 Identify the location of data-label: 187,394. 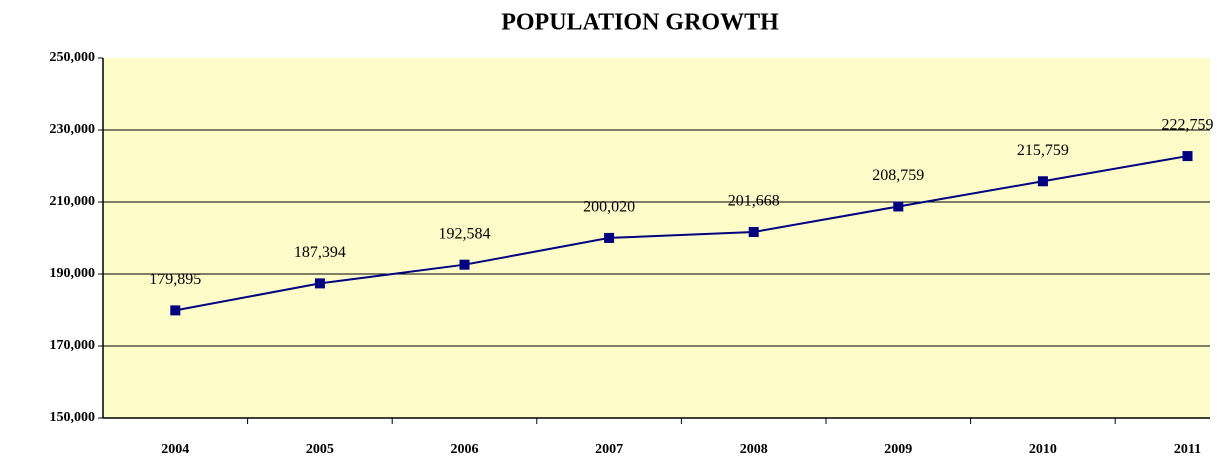
(320, 252).